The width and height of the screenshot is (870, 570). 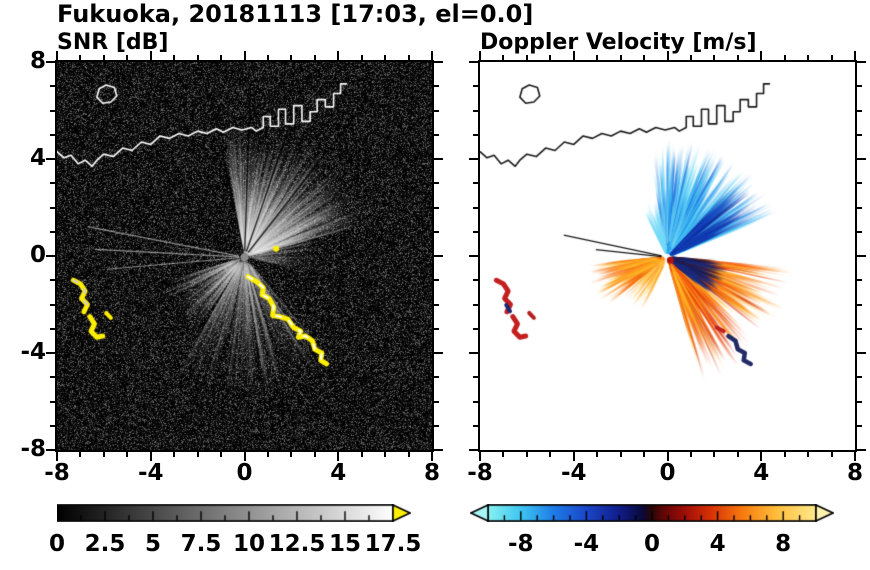 What do you see at coordinates (234, 513) in the screenshot?
I see `snr-colorbar` at bounding box center [234, 513].